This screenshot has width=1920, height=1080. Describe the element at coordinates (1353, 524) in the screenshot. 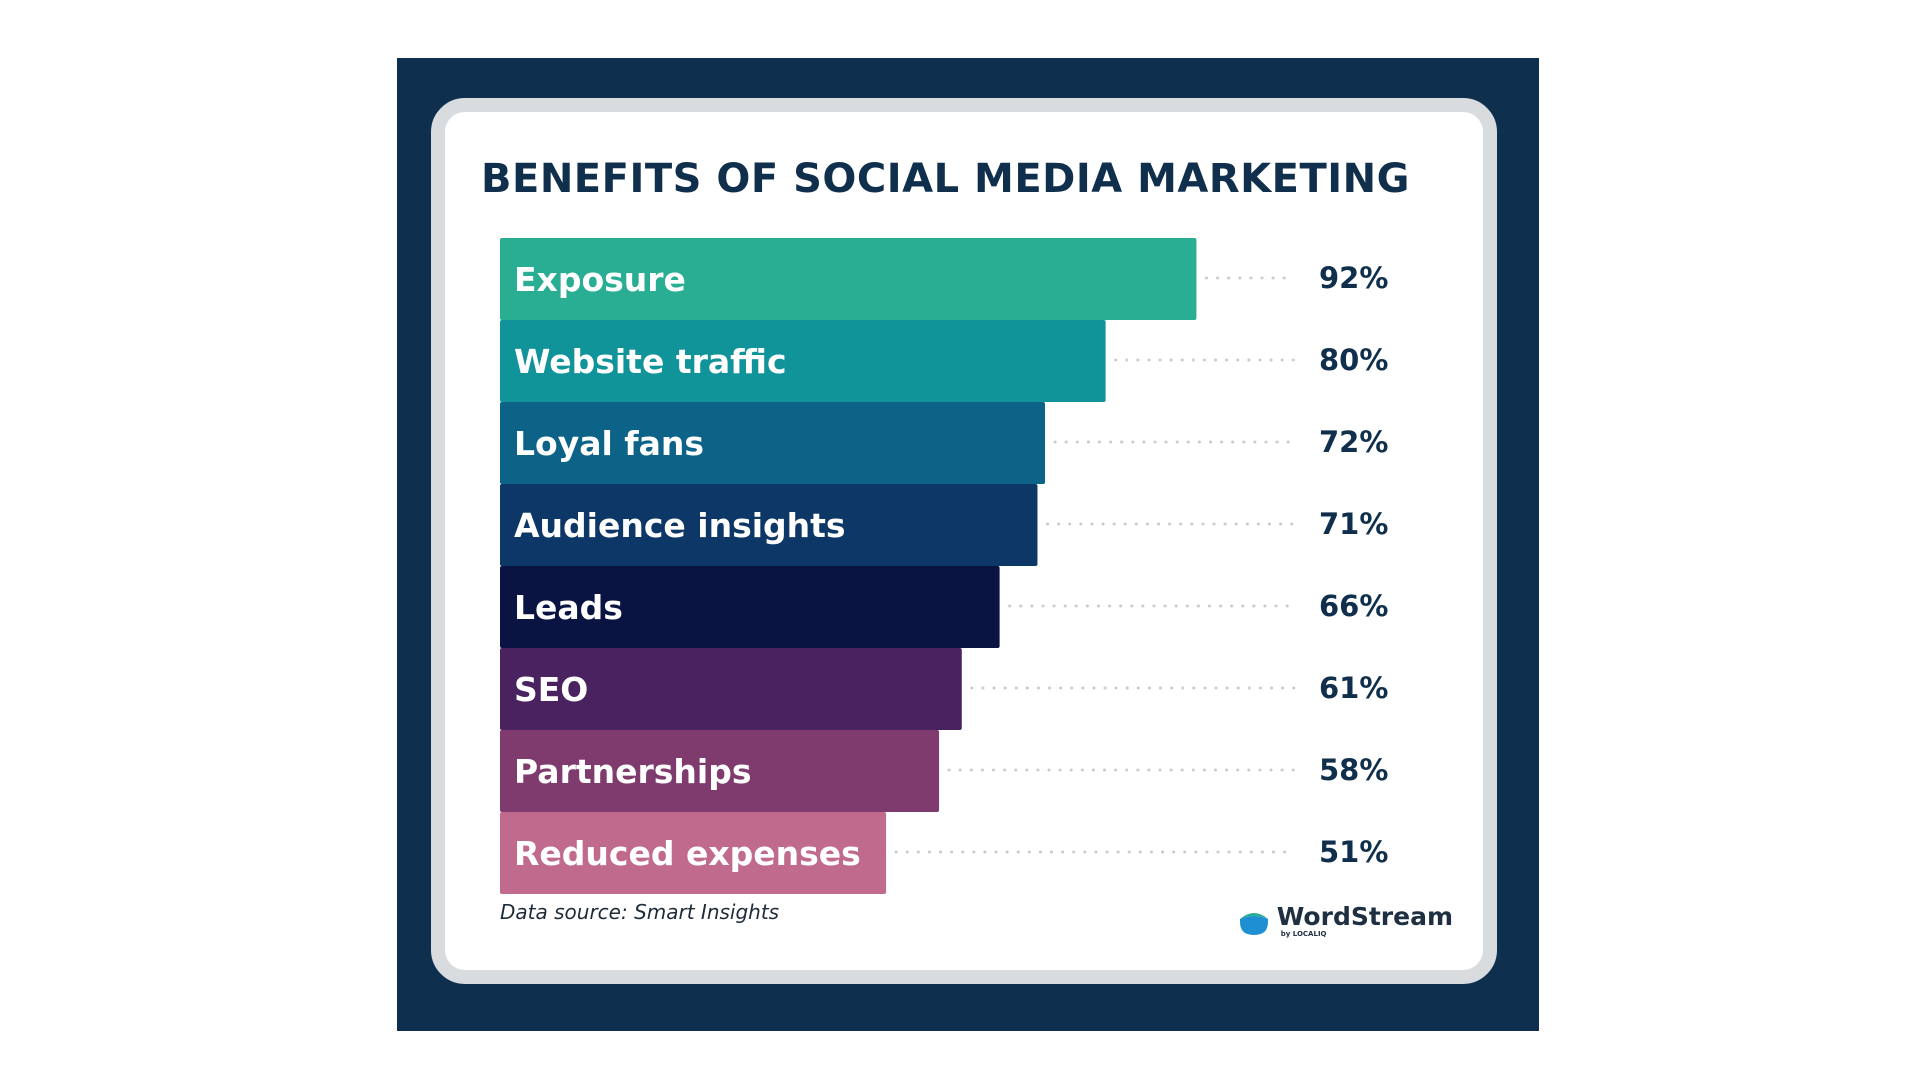

I see `value-label: 71%` at that location.